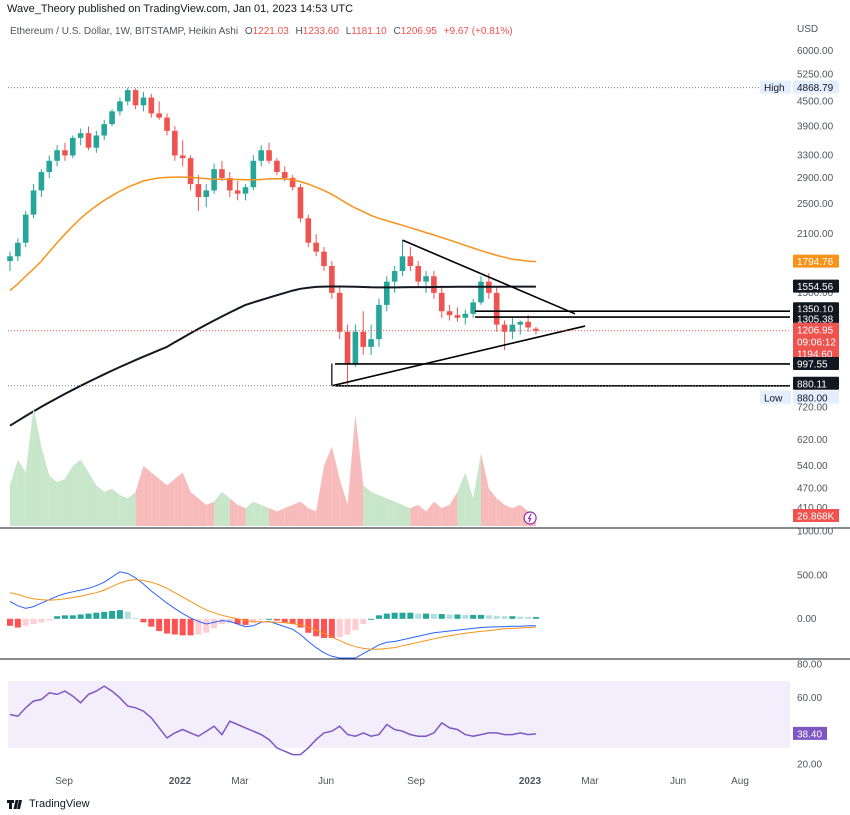  I want to click on volume-last-tag-bg, so click(816, 515).